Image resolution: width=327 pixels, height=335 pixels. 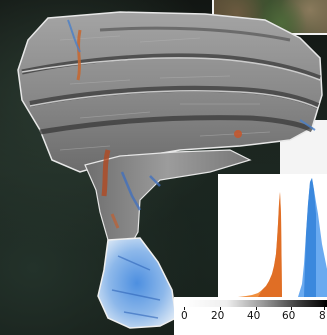 I want to click on scale-tick: 40, so click(x=254, y=316).